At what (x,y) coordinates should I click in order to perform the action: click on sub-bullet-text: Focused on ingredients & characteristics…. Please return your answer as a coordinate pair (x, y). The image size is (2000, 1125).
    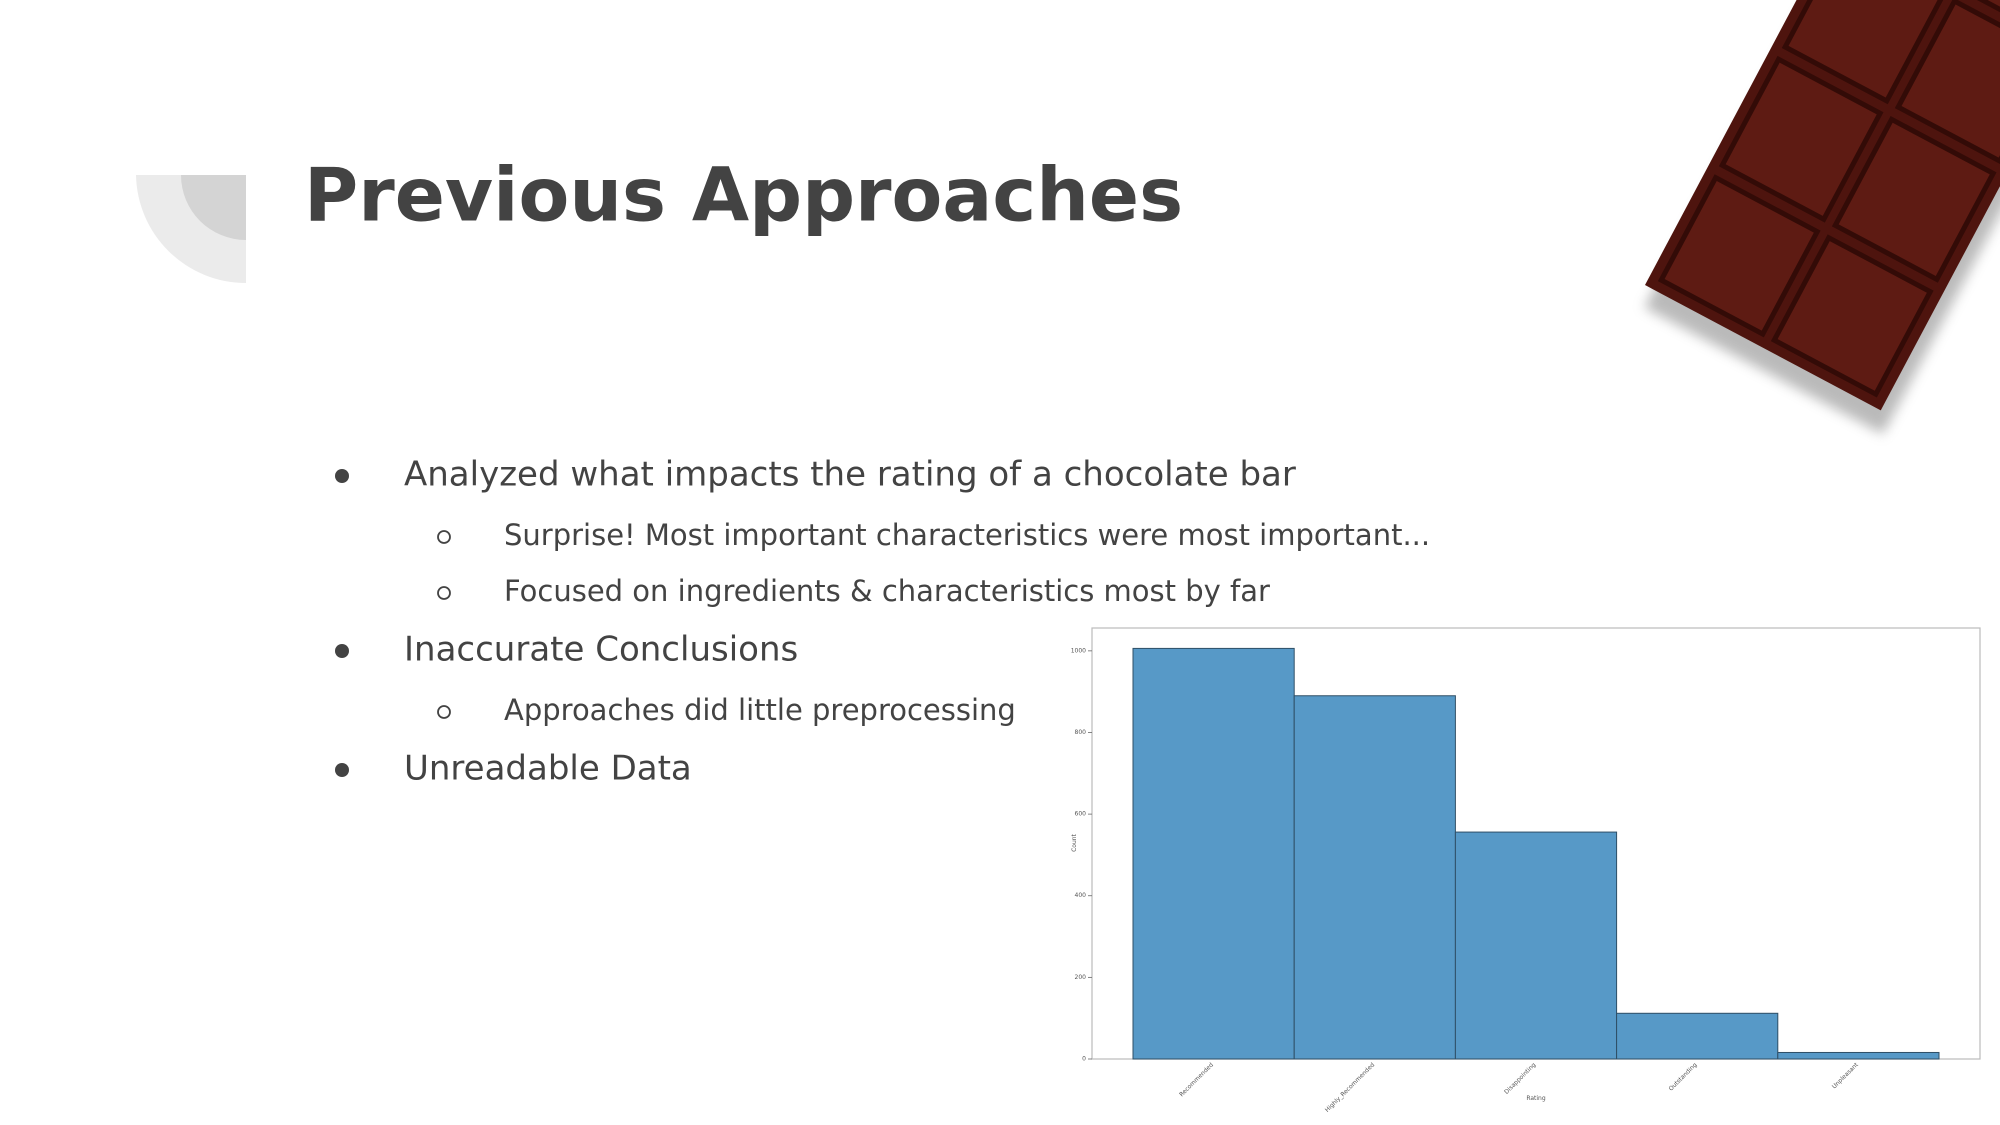
    Looking at the image, I should click on (887, 591).